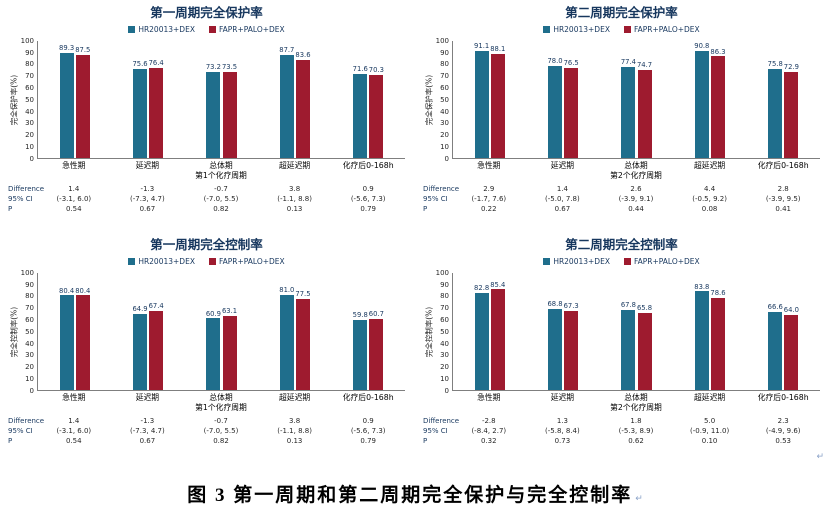 This screenshot has height=531, width=830. I want to click on bar-value-label: 77.4, so click(628, 62).